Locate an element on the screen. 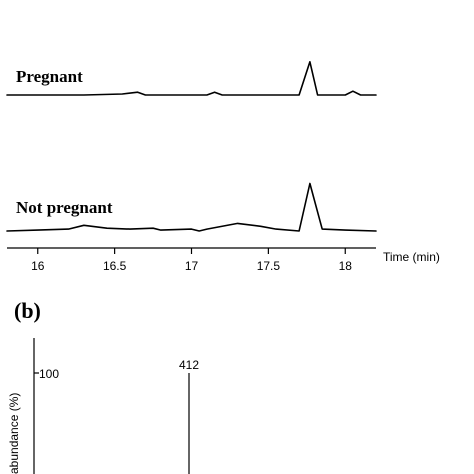  x-ticks: 16 16.5 17 17.5 18 is located at coordinates (191, 260).